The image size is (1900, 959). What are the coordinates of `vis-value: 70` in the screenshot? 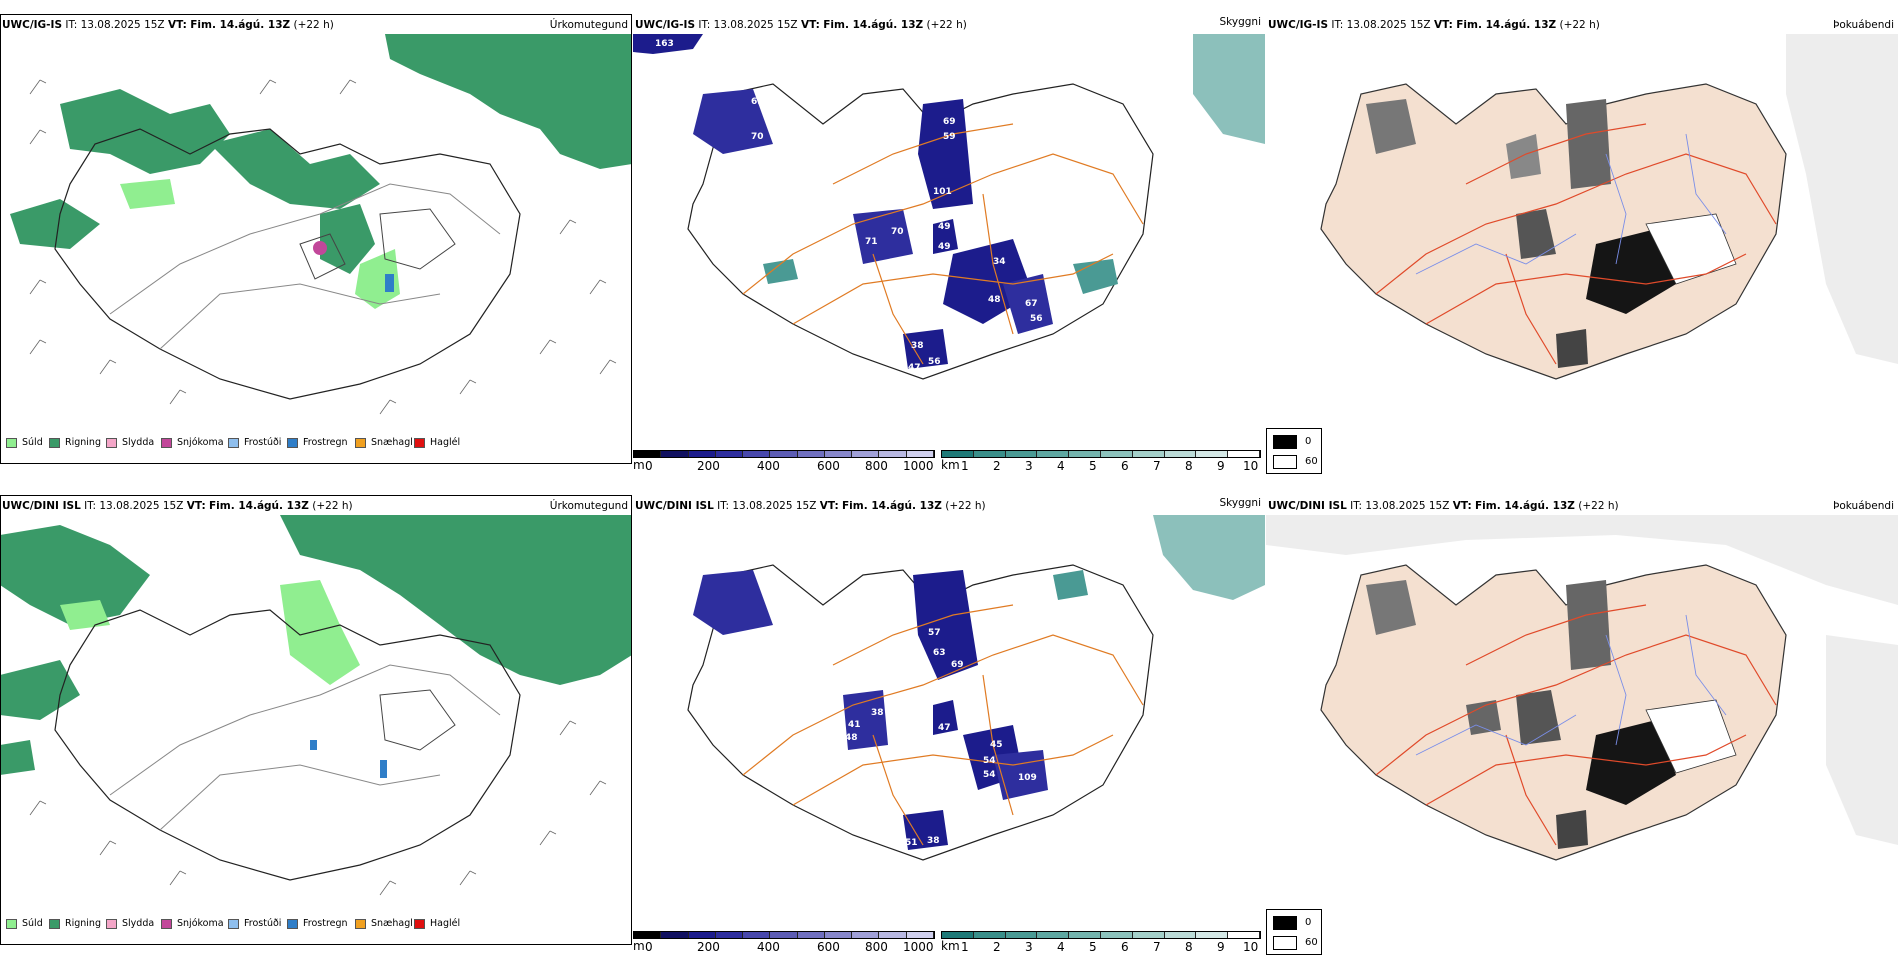 It's located at (757, 137).